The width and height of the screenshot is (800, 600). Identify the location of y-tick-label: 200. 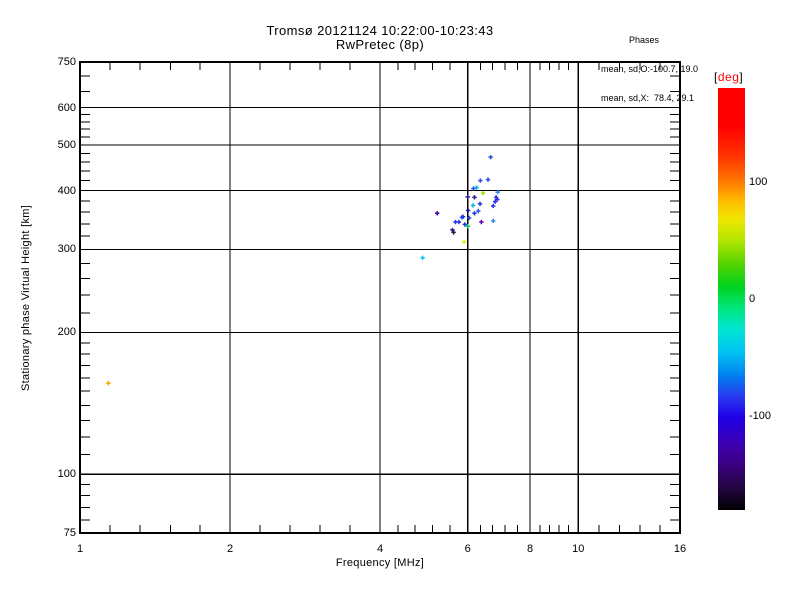
(66, 332).